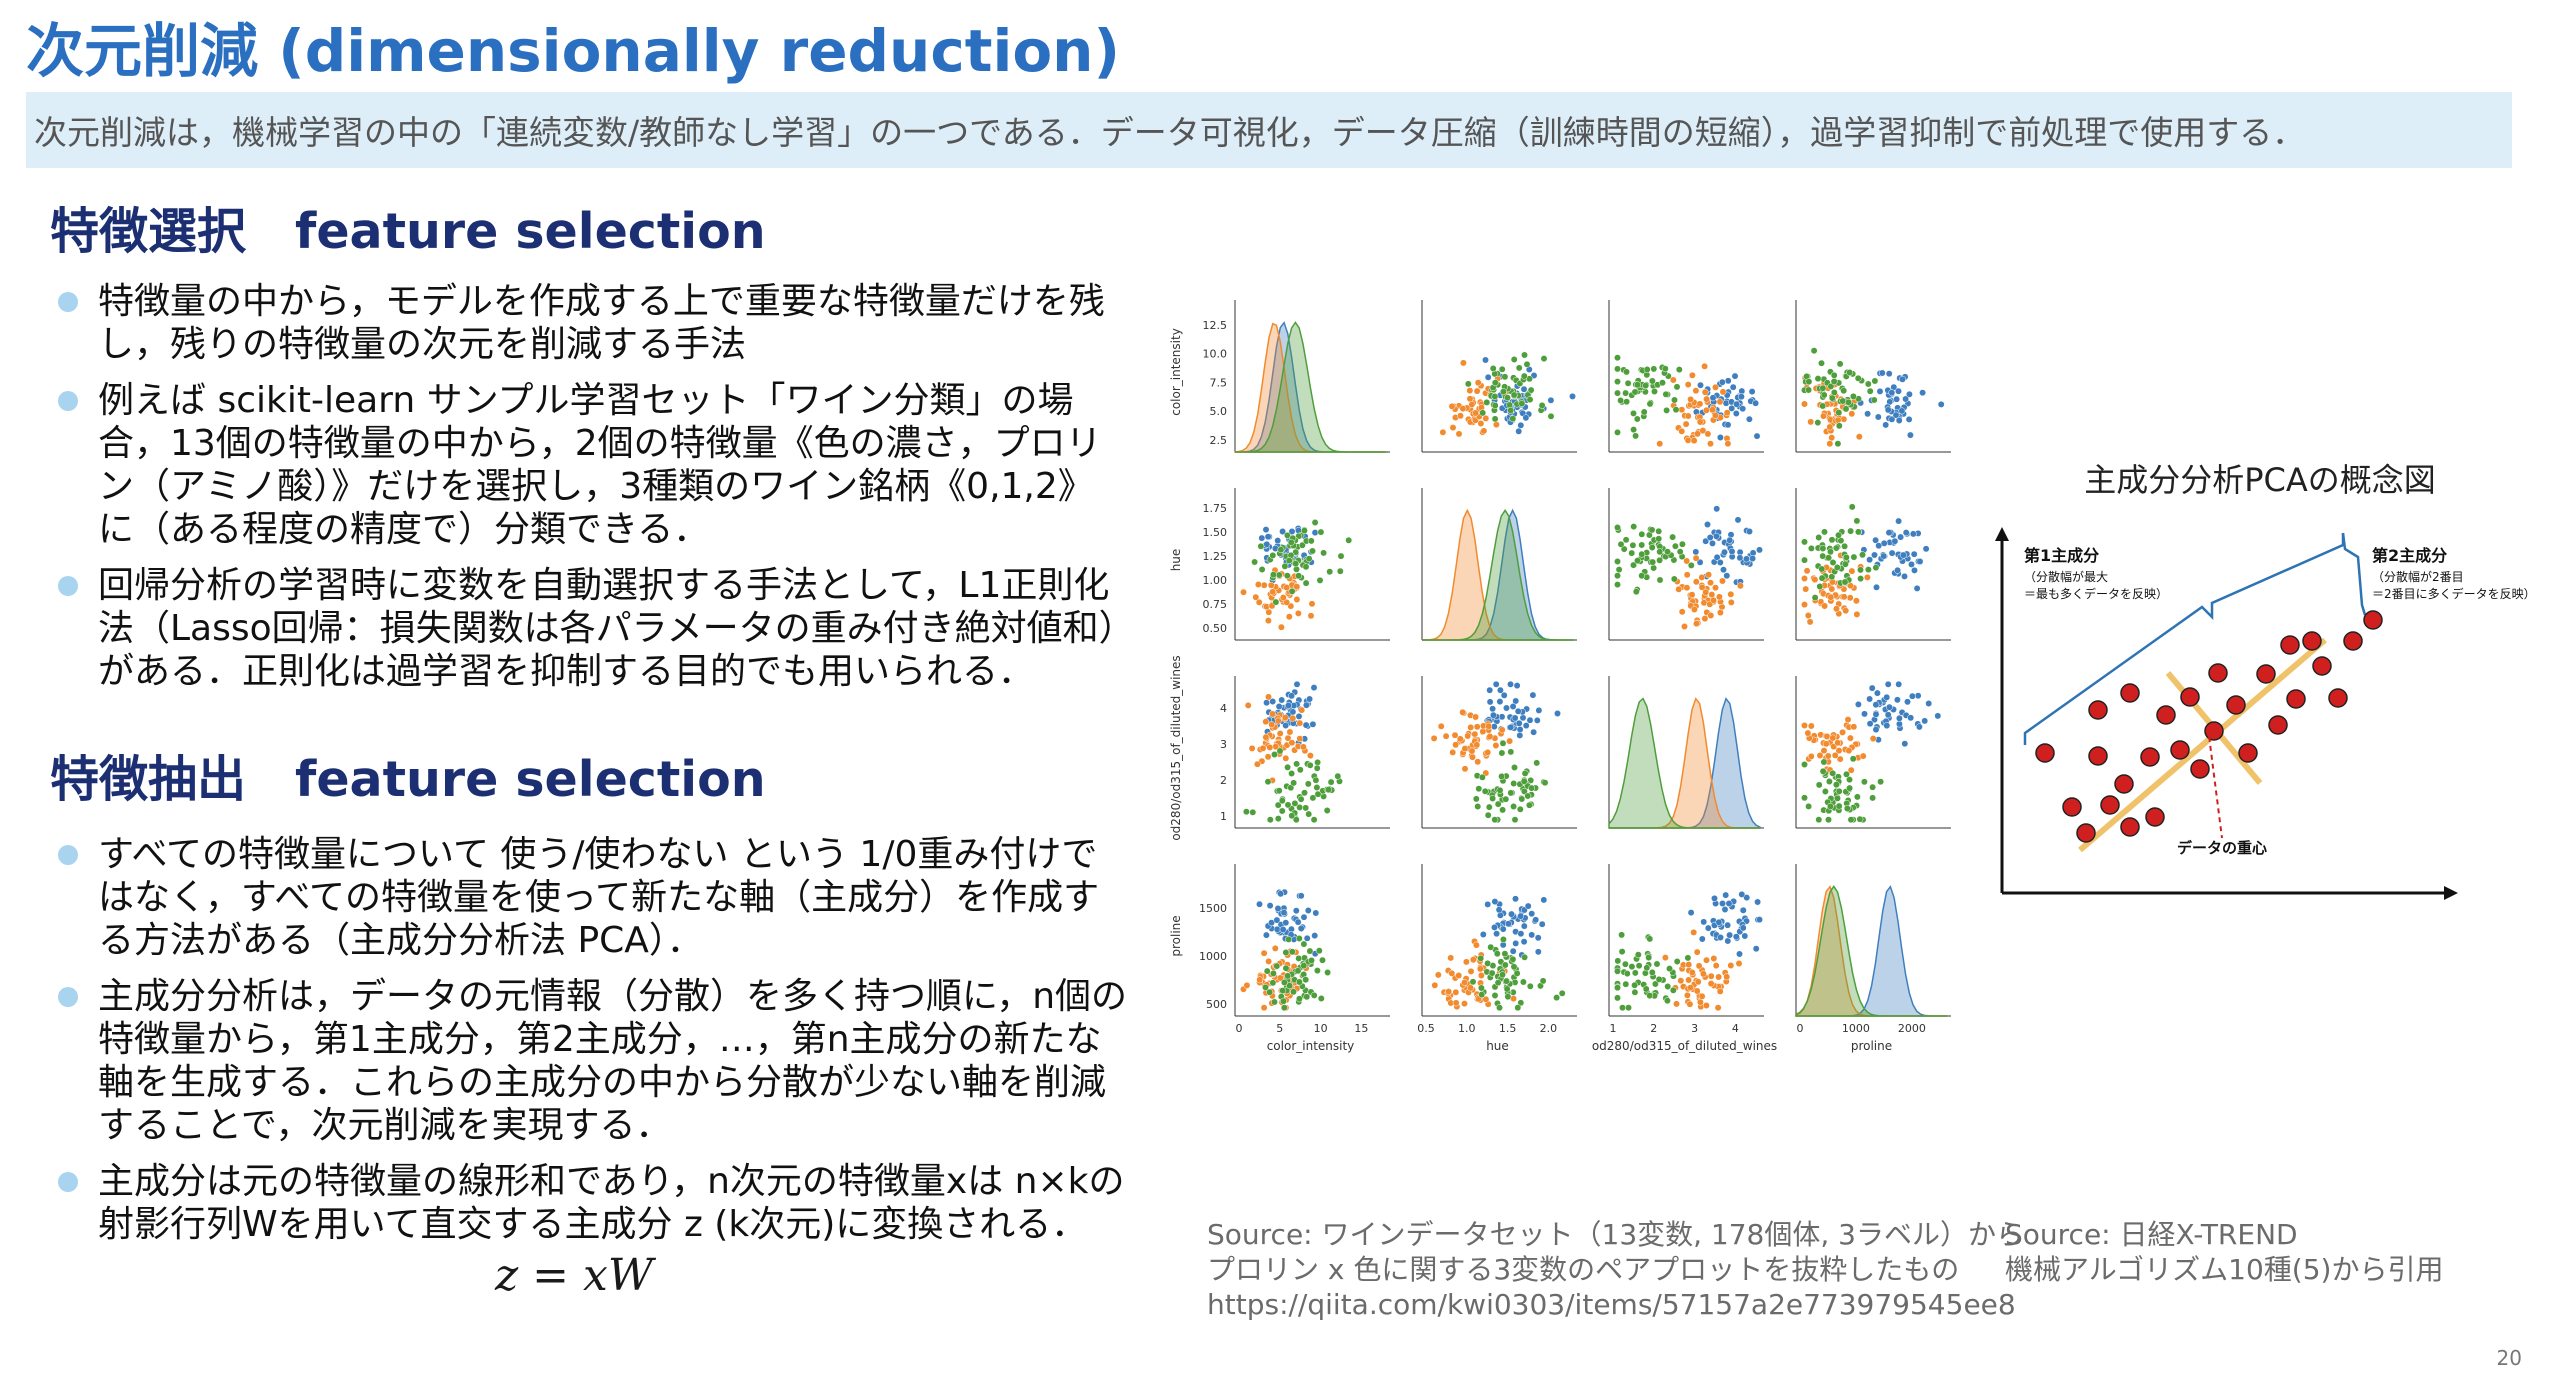 This screenshot has width=2562, height=1378. Describe the element at coordinates (574, 1275) in the screenshot. I see `projection-formula: z = xW` at that location.